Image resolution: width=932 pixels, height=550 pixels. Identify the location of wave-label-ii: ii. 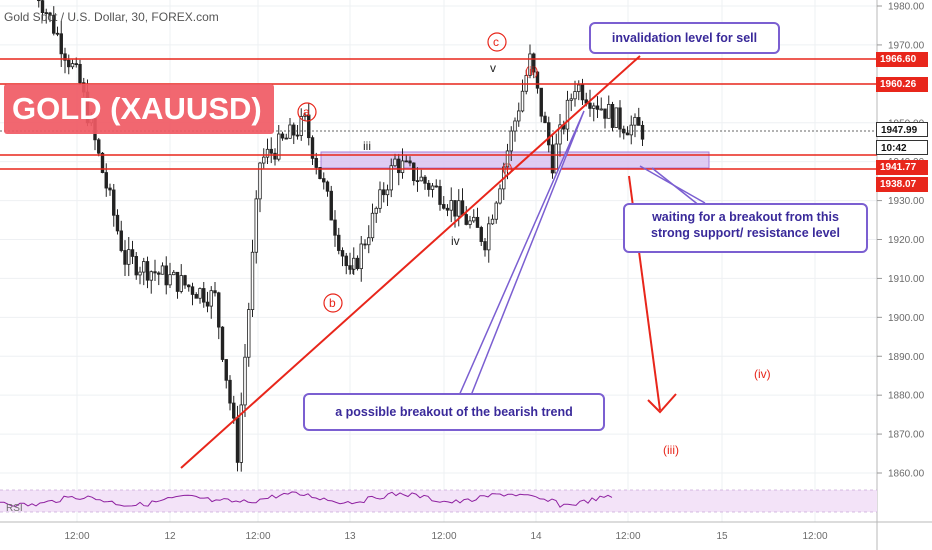
(351, 270).